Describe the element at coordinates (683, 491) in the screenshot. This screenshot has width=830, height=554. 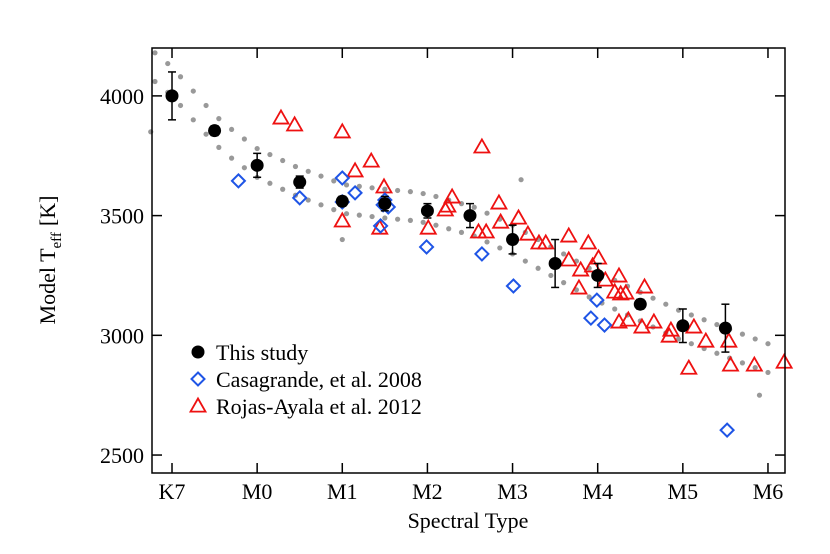
I see `x-tick-label: M5` at that location.